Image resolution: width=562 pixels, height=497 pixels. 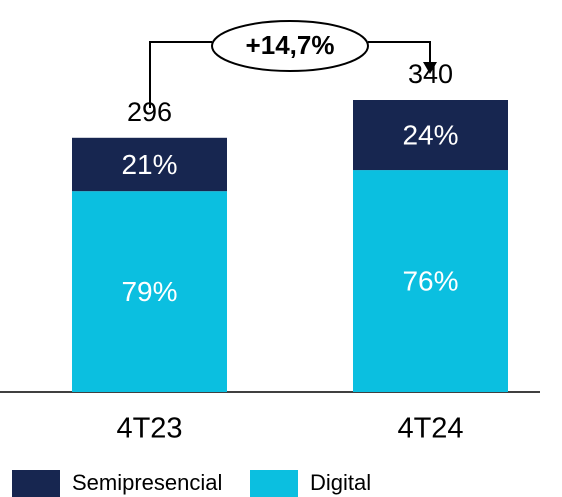 I want to click on value-label: 21%, so click(x=149, y=164).